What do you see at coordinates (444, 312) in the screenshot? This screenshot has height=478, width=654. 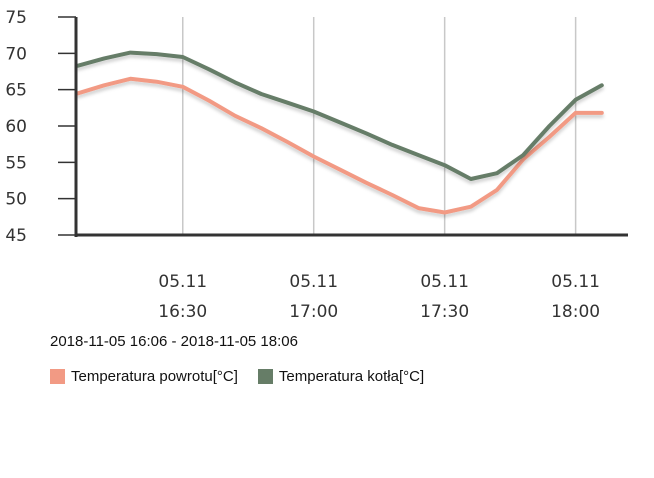 I see `x-tick-label-time: 17:30` at bounding box center [444, 312].